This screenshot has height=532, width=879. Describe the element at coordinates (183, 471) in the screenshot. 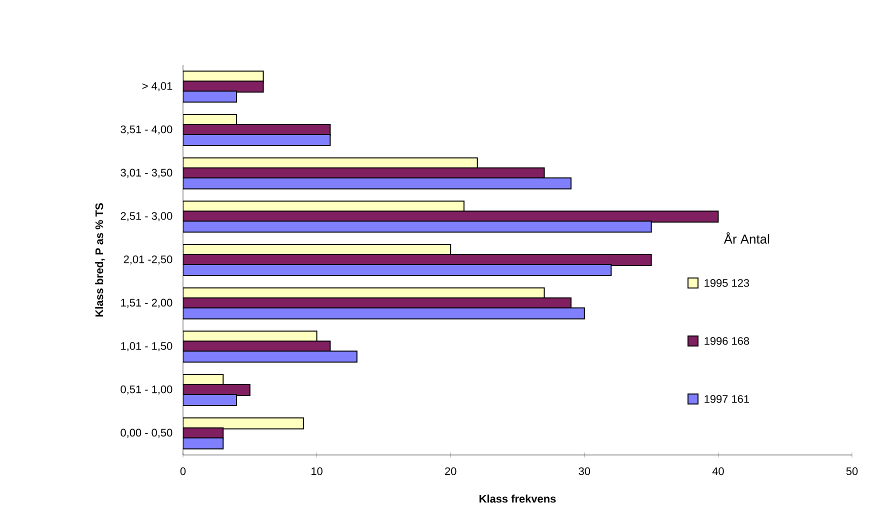

I see `x-tick-label: 0` at that location.